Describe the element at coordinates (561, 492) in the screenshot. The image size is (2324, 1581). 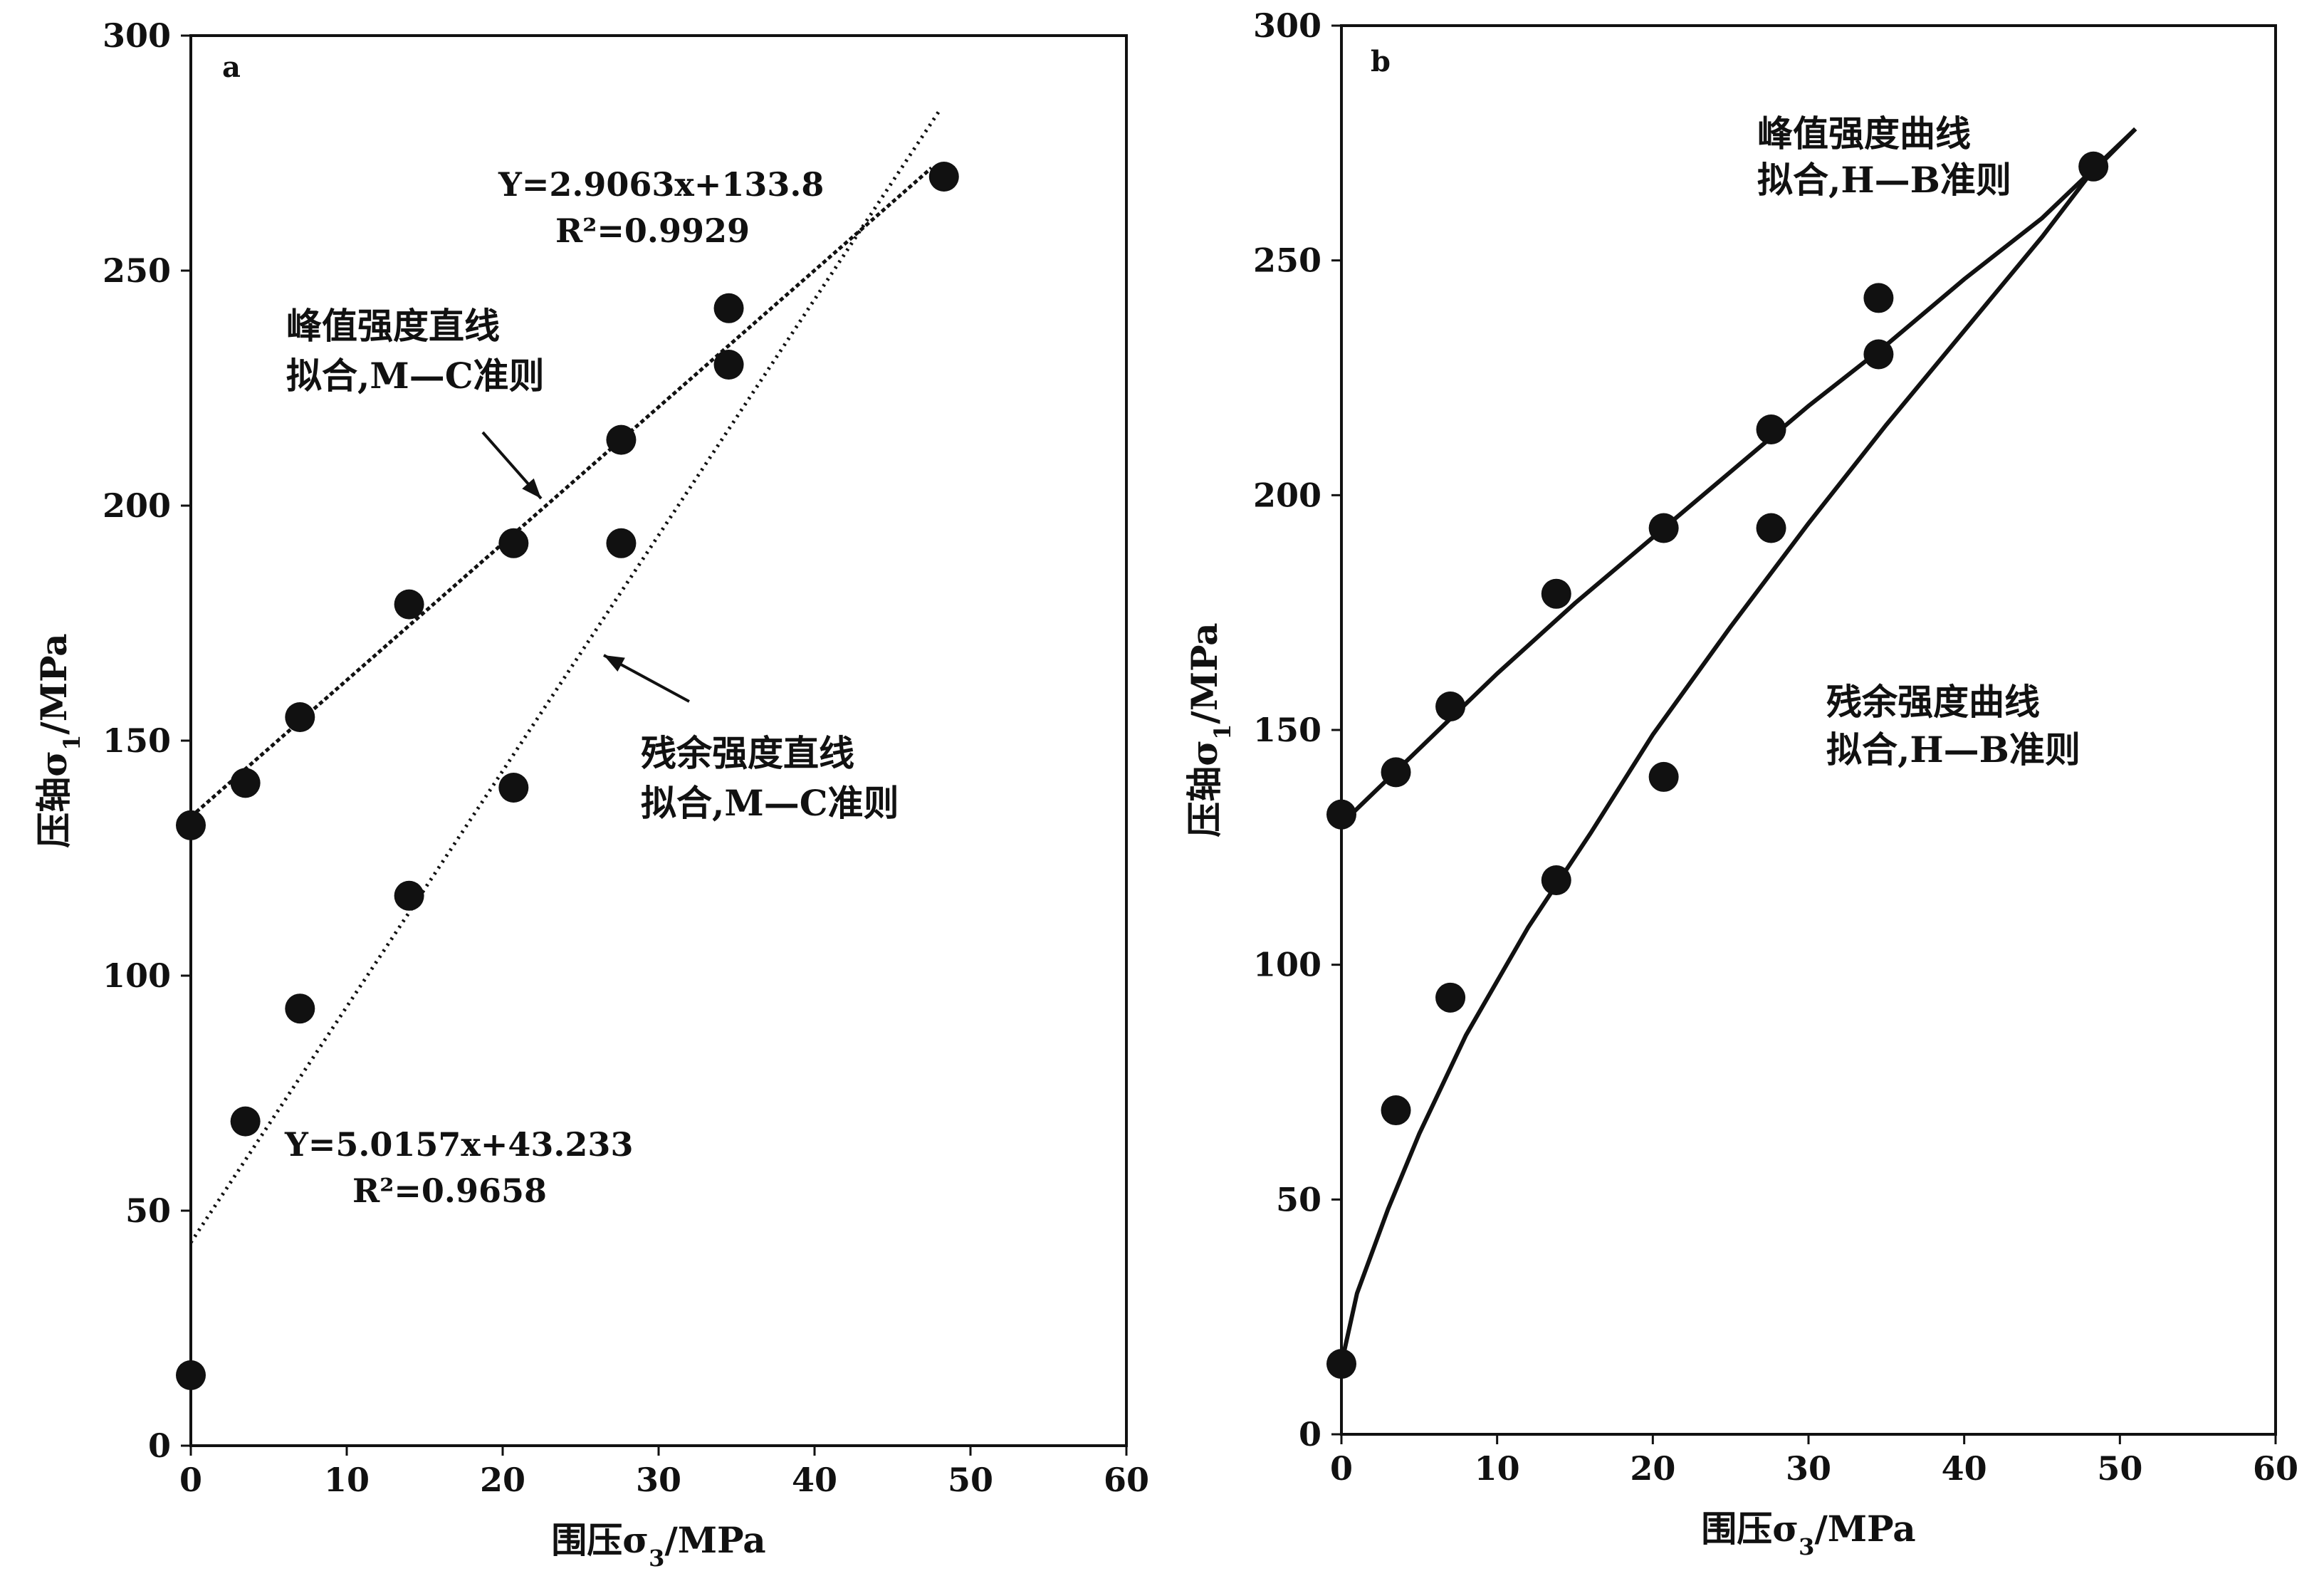
I see `peak-fit-line` at that location.